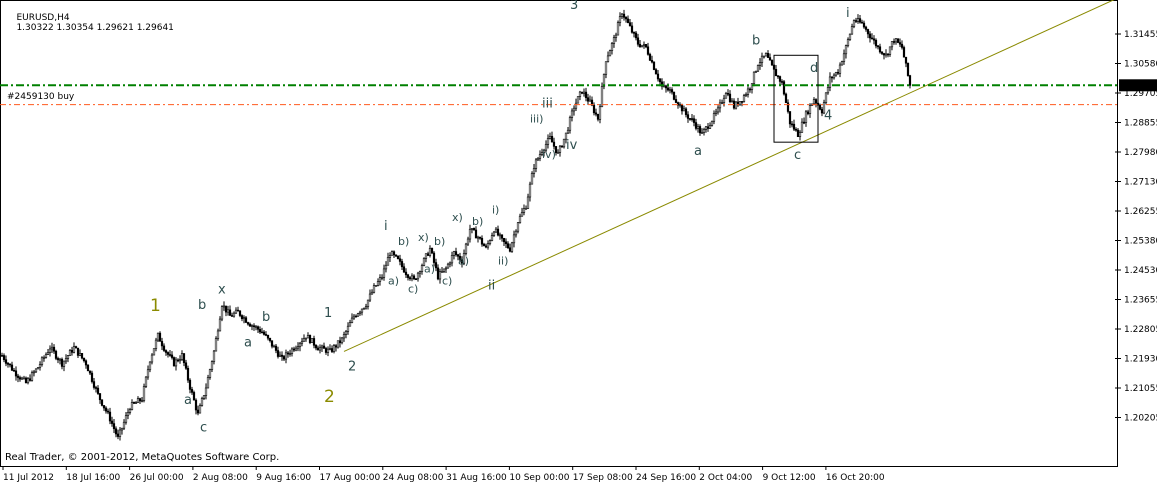  What do you see at coordinates (1140, 389) in the screenshot?
I see `y-tick-label: 1.21055` at bounding box center [1140, 389].